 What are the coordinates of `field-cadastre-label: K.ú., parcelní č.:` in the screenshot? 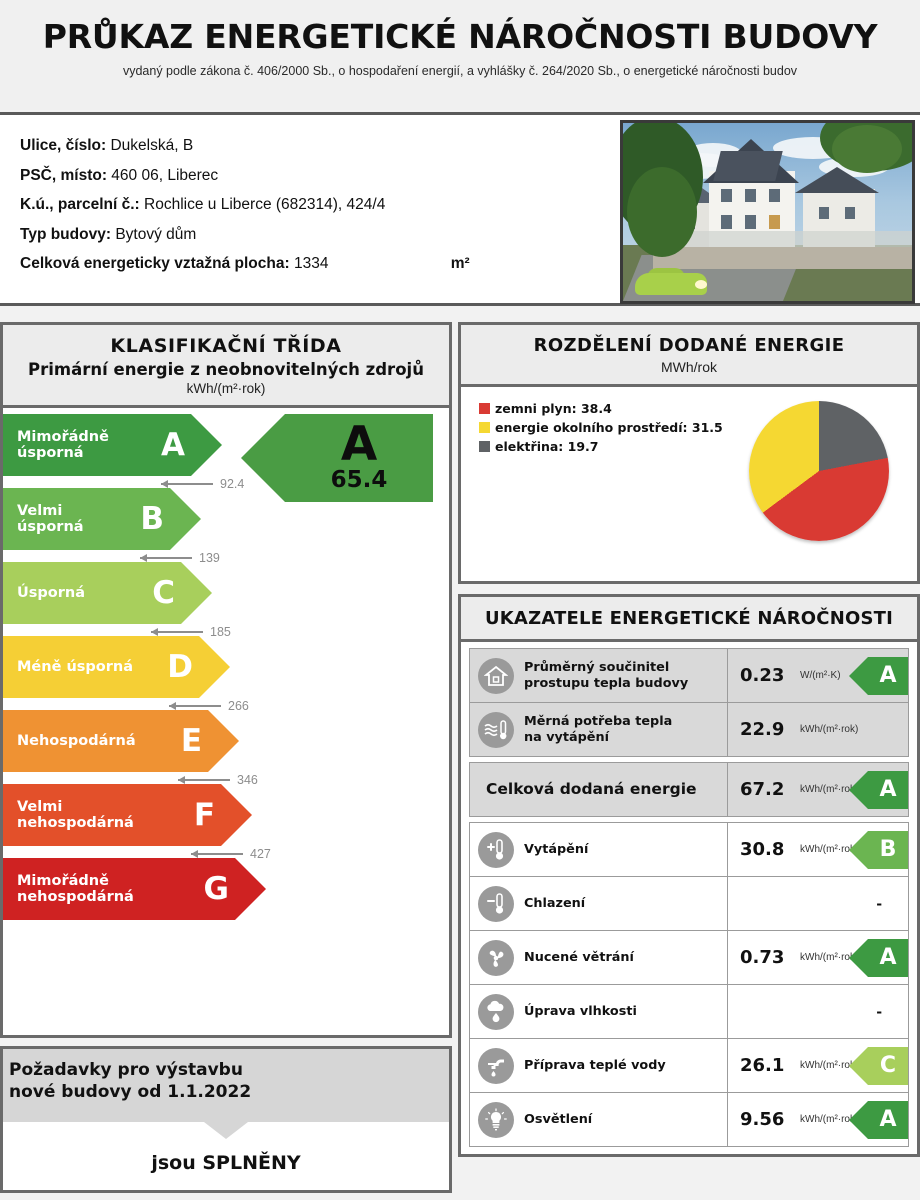 It's located at (80, 204).